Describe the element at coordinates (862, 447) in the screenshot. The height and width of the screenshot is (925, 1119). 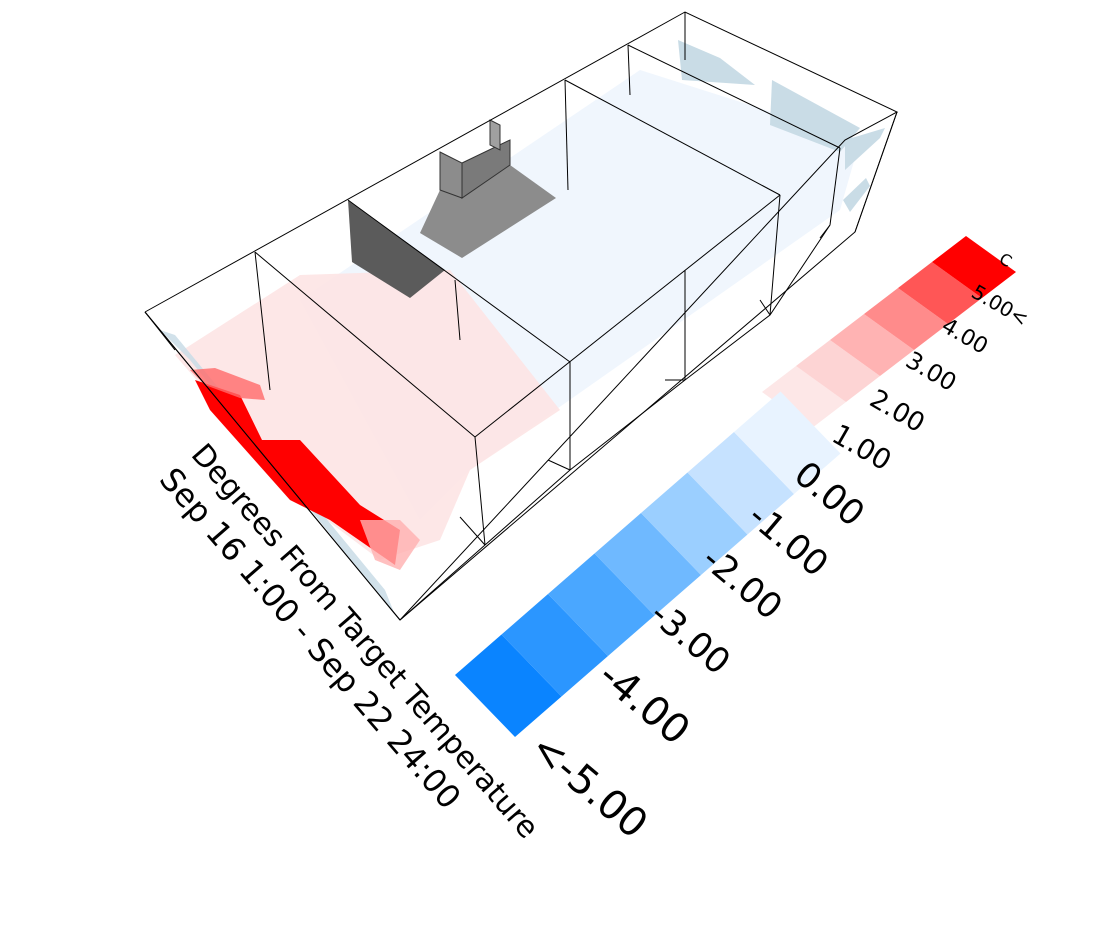
I see `legend-label-warm-0: 1.00` at that location.